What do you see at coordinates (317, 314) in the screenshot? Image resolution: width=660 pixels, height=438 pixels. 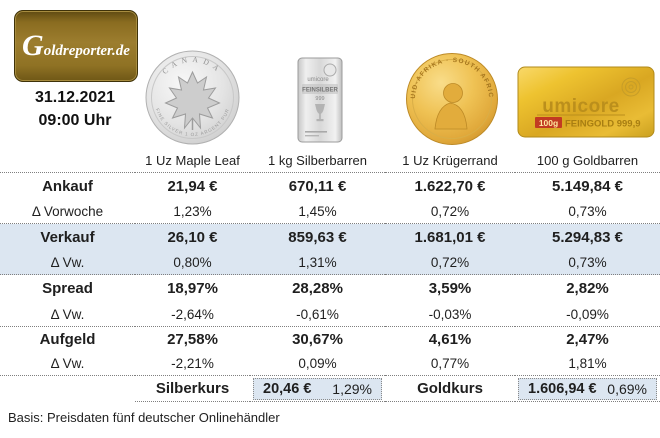 I see `delta-cell: -0,61%` at bounding box center [317, 314].